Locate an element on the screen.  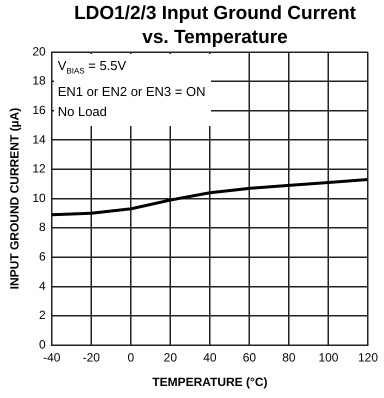
y-tick-label: 6 is located at coordinates (42, 257).